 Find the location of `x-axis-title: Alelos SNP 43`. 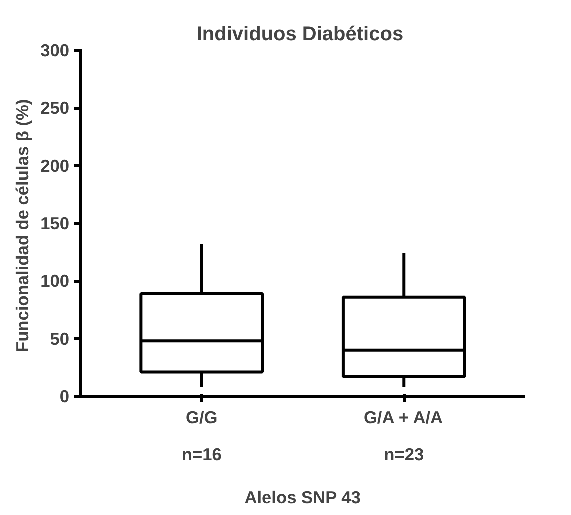

x-axis-title: Alelos SNP 43 is located at coordinates (303, 498).